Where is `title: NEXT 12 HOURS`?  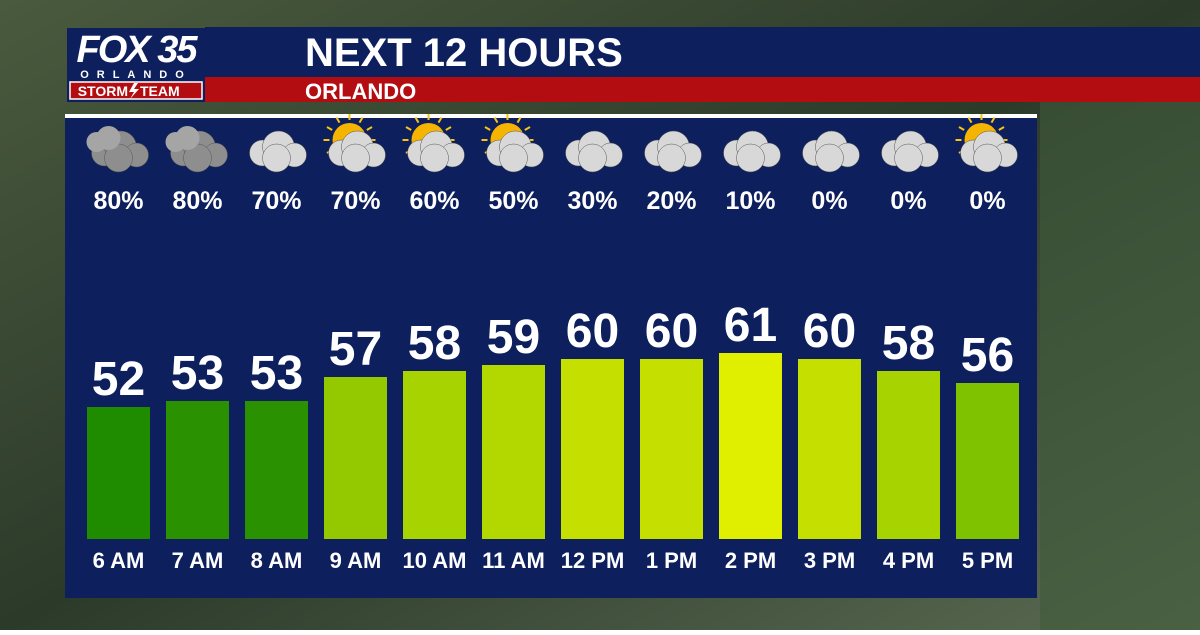 title: NEXT 12 HOURS is located at coordinates (464, 53).